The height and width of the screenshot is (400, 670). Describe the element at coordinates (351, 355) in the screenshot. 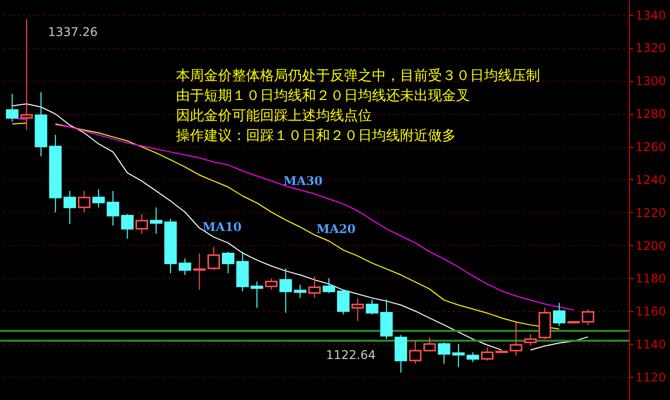

I see `annotation: 1122.64` at that location.